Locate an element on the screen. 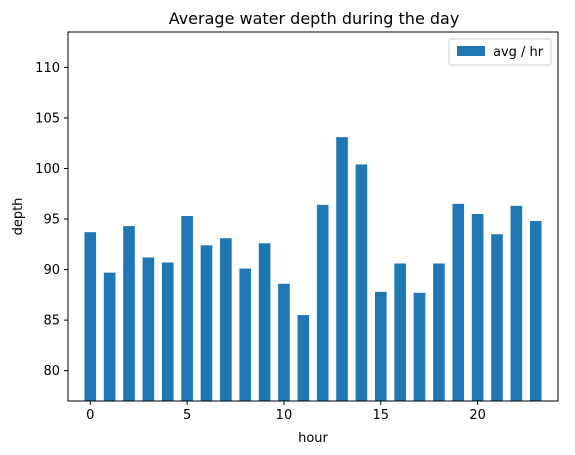  y-axis-title: depth is located at coordinates (18, 217).